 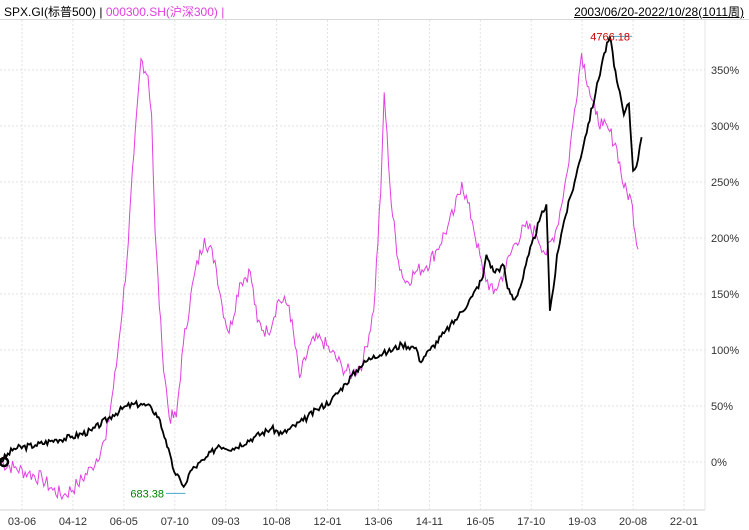 I want to click on y-axis-ticks: 0% 50% 100% 150% 200% 250% 300% 350%, so click(x=725, y=267).